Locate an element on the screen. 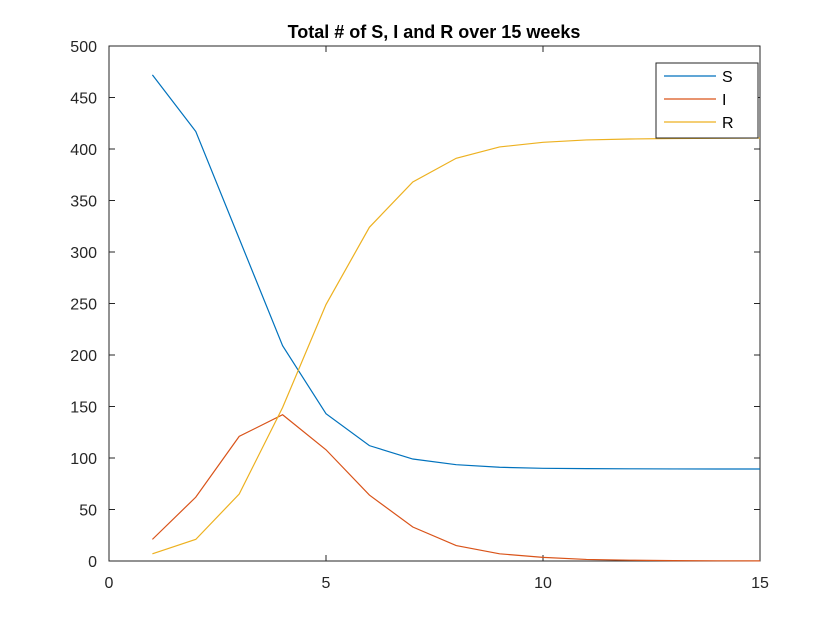 This screenshot has width=840, height=630. y-tick-label: 150 is located at coordinates (83, 408).